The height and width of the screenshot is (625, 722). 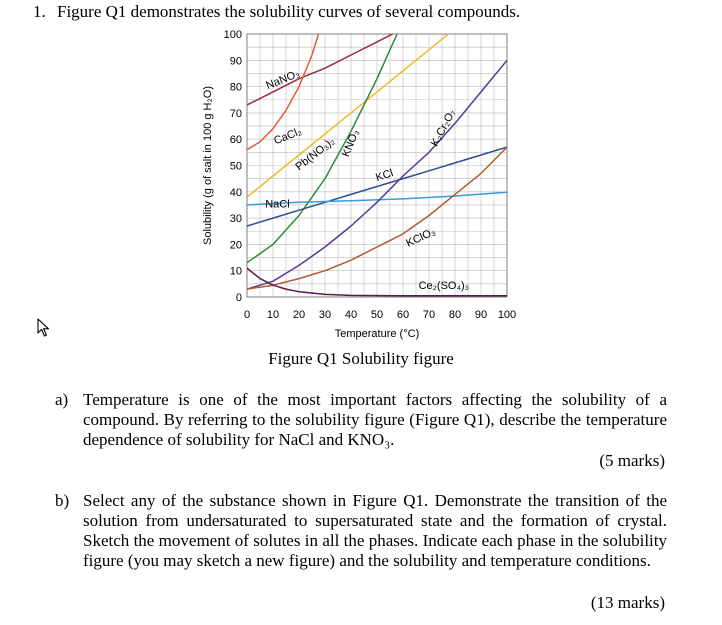 I want to click on y-tick-label: 10, so click(x=236, y=272).